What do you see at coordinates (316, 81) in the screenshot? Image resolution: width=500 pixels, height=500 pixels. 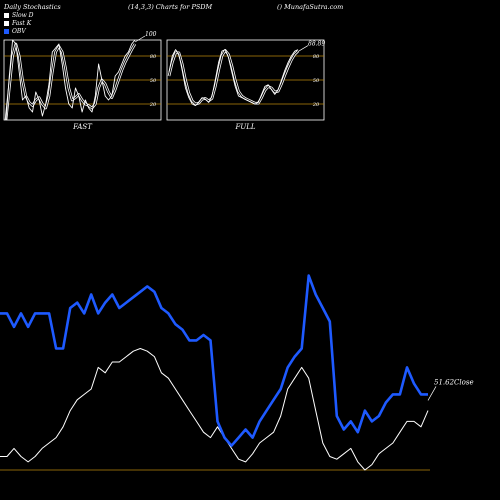 I see `full-ytick-50: 50` at bounding box center [316, 81].